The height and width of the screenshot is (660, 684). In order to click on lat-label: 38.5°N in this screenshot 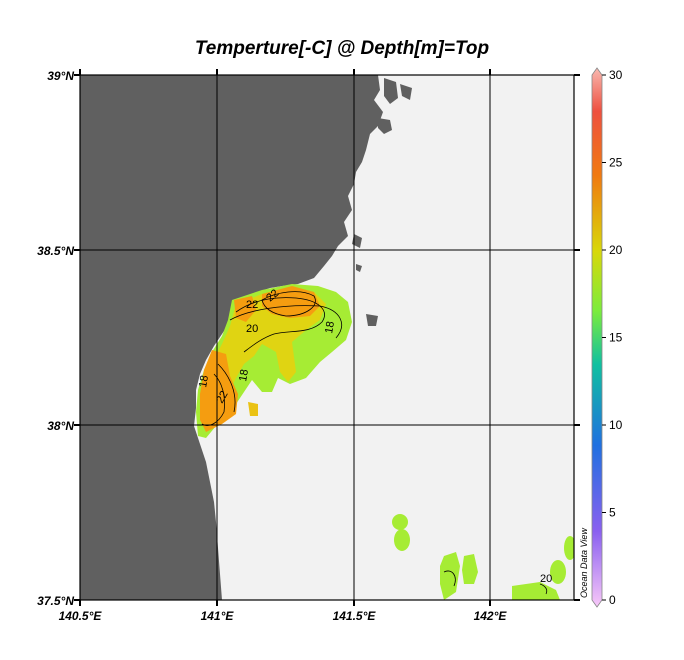, I will do `click(55, 251)`.